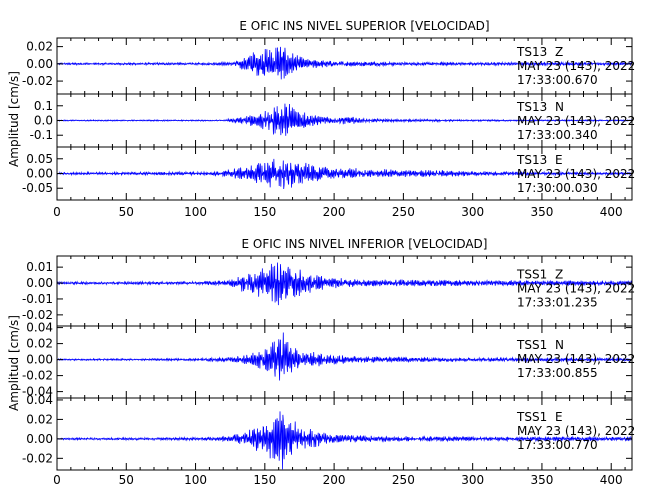 This screenshot has width=650, height=500. I want to click on y-tick-label: -0.05, so click(37, 188).